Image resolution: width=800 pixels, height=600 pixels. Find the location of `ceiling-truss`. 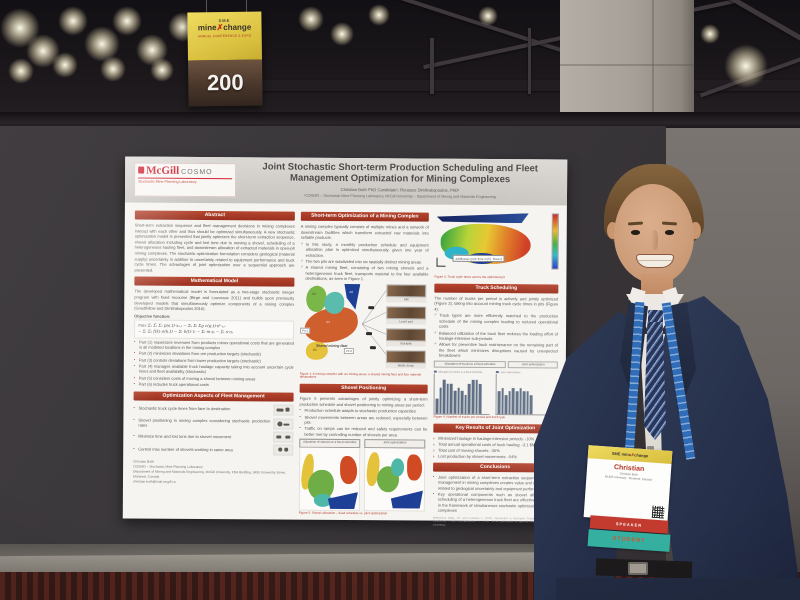

ceiling-truss is located at coordinates (525, 85).